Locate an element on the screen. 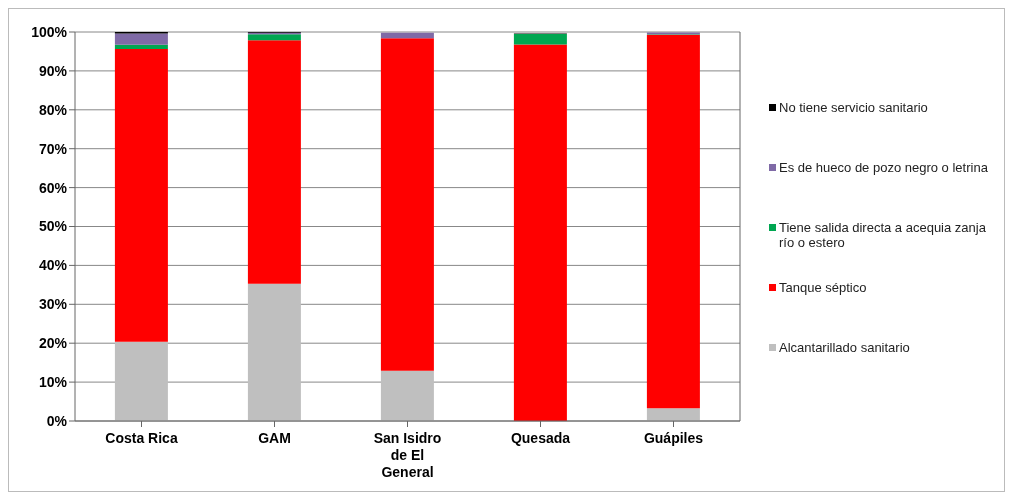 This screenshot has width=1013, height=500. y-tick-label: 40% is located at coordinates (53, 265).